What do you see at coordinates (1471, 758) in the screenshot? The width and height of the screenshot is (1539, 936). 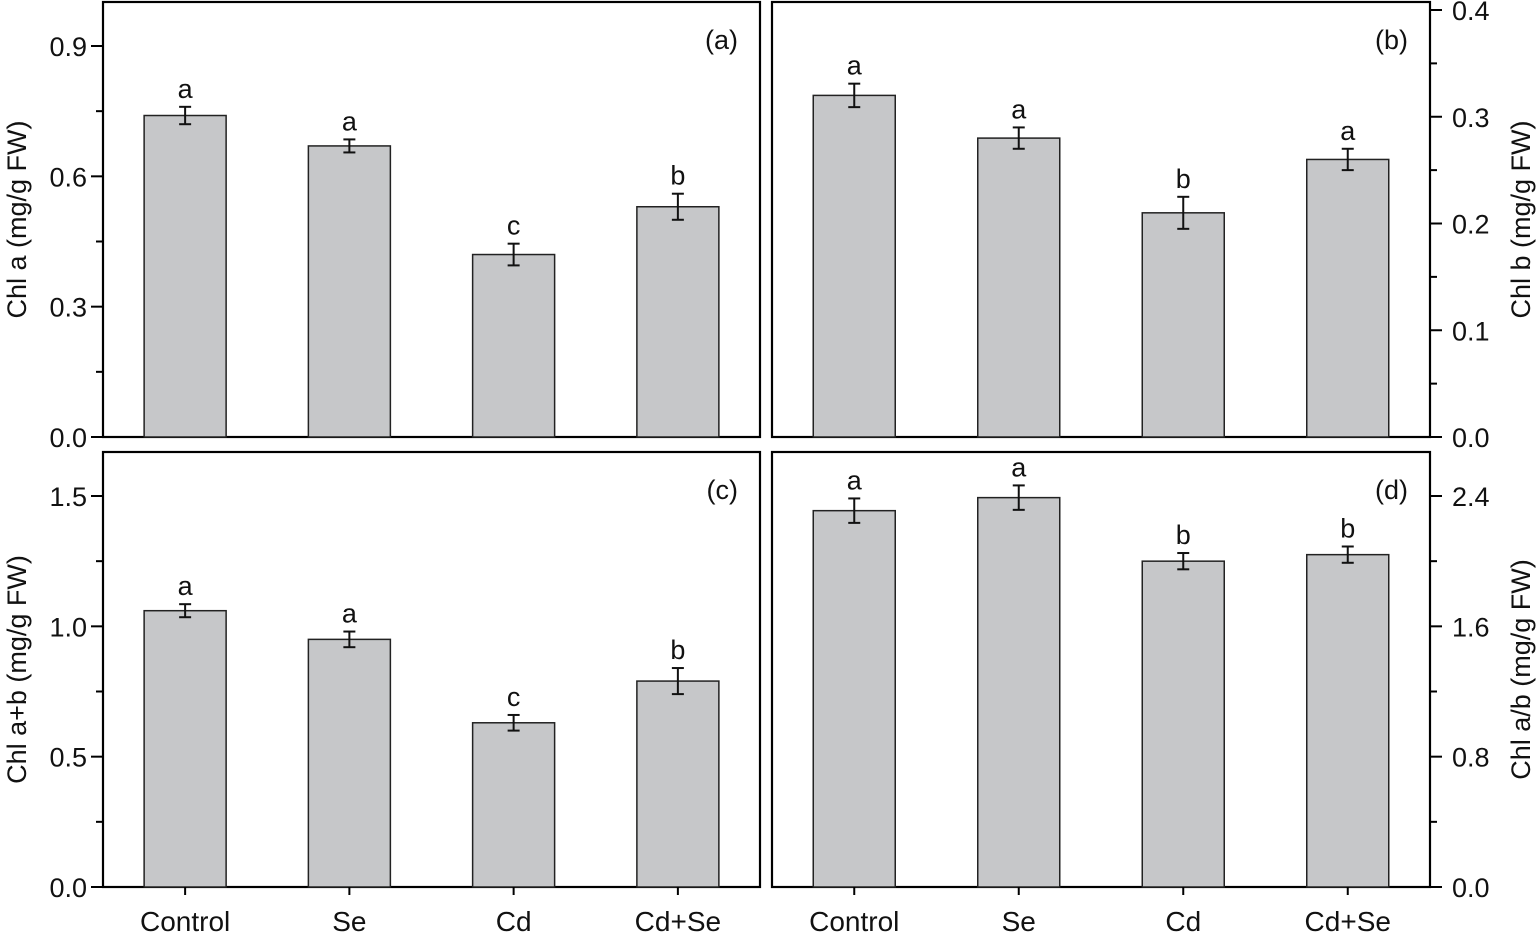 I see `y-tick-label: 0.8` at bounding box center [1471, 758].